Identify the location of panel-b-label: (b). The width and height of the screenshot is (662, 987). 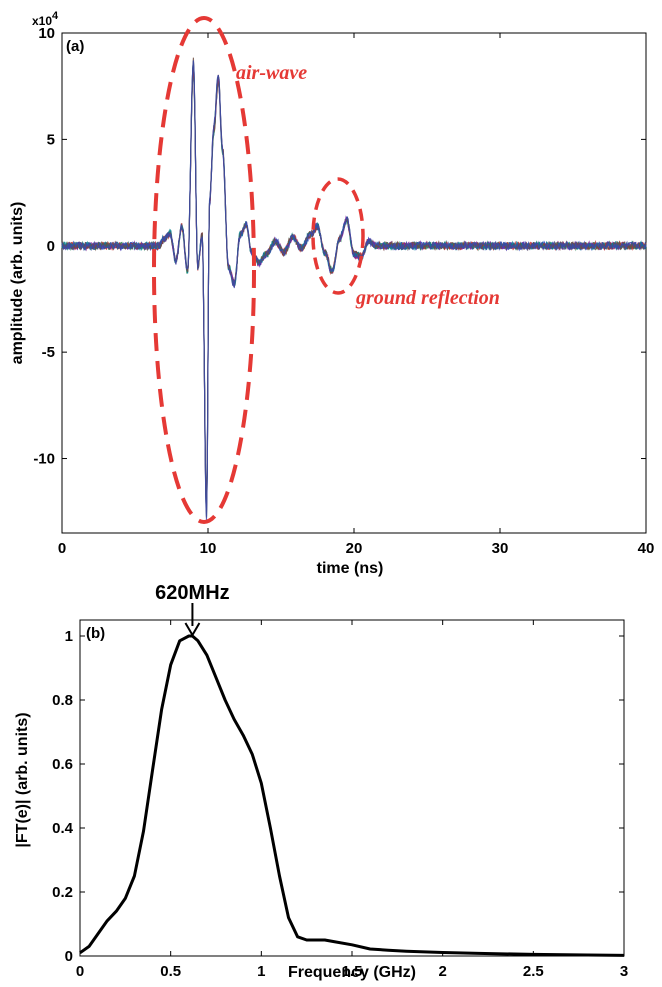
(95, 633).